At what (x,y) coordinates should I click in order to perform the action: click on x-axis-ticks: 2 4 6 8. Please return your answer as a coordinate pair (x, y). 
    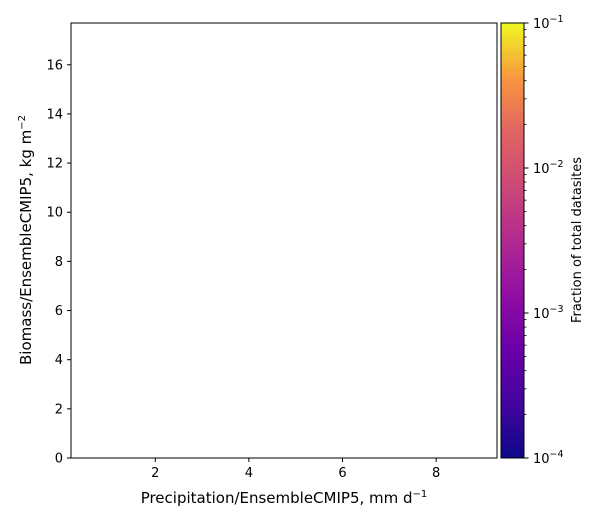
    Looking at the image, I should click on (295, 469).